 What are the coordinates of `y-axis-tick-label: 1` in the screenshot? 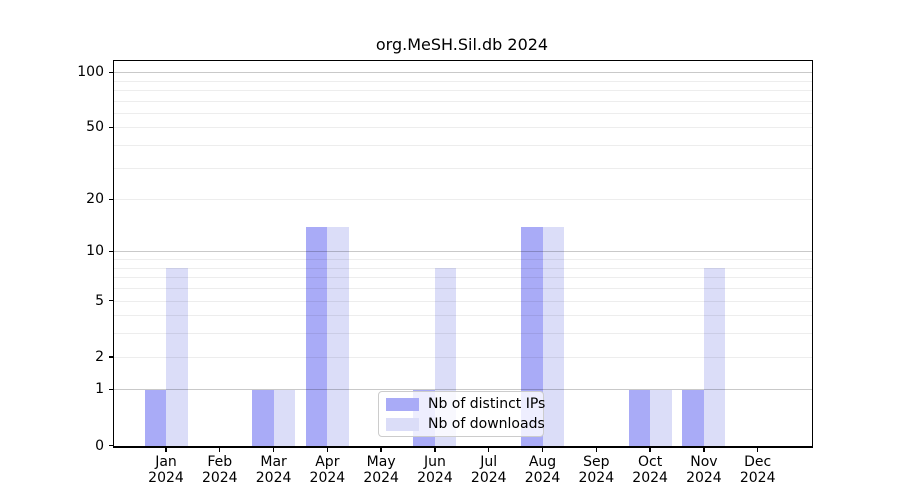 It's located at (99, 389).